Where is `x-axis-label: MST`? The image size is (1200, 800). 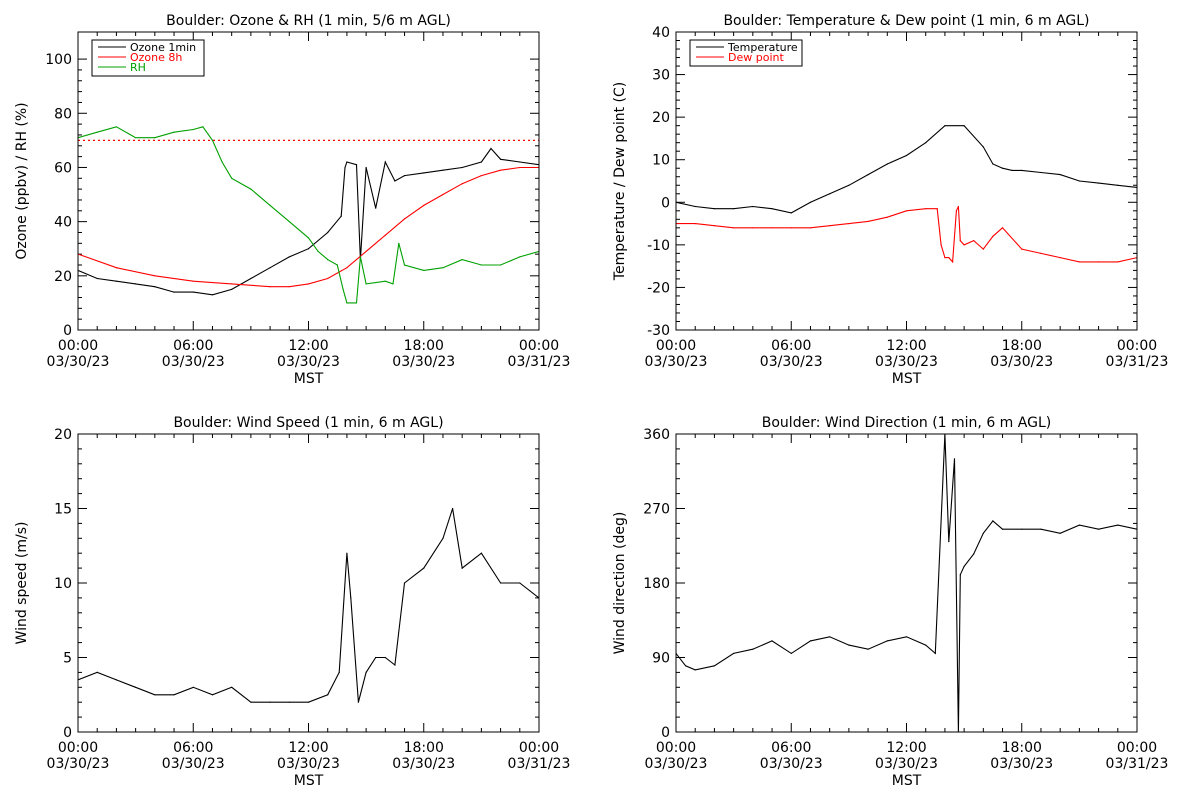
x-axis-label: MST is located at coordinates (907, 379).